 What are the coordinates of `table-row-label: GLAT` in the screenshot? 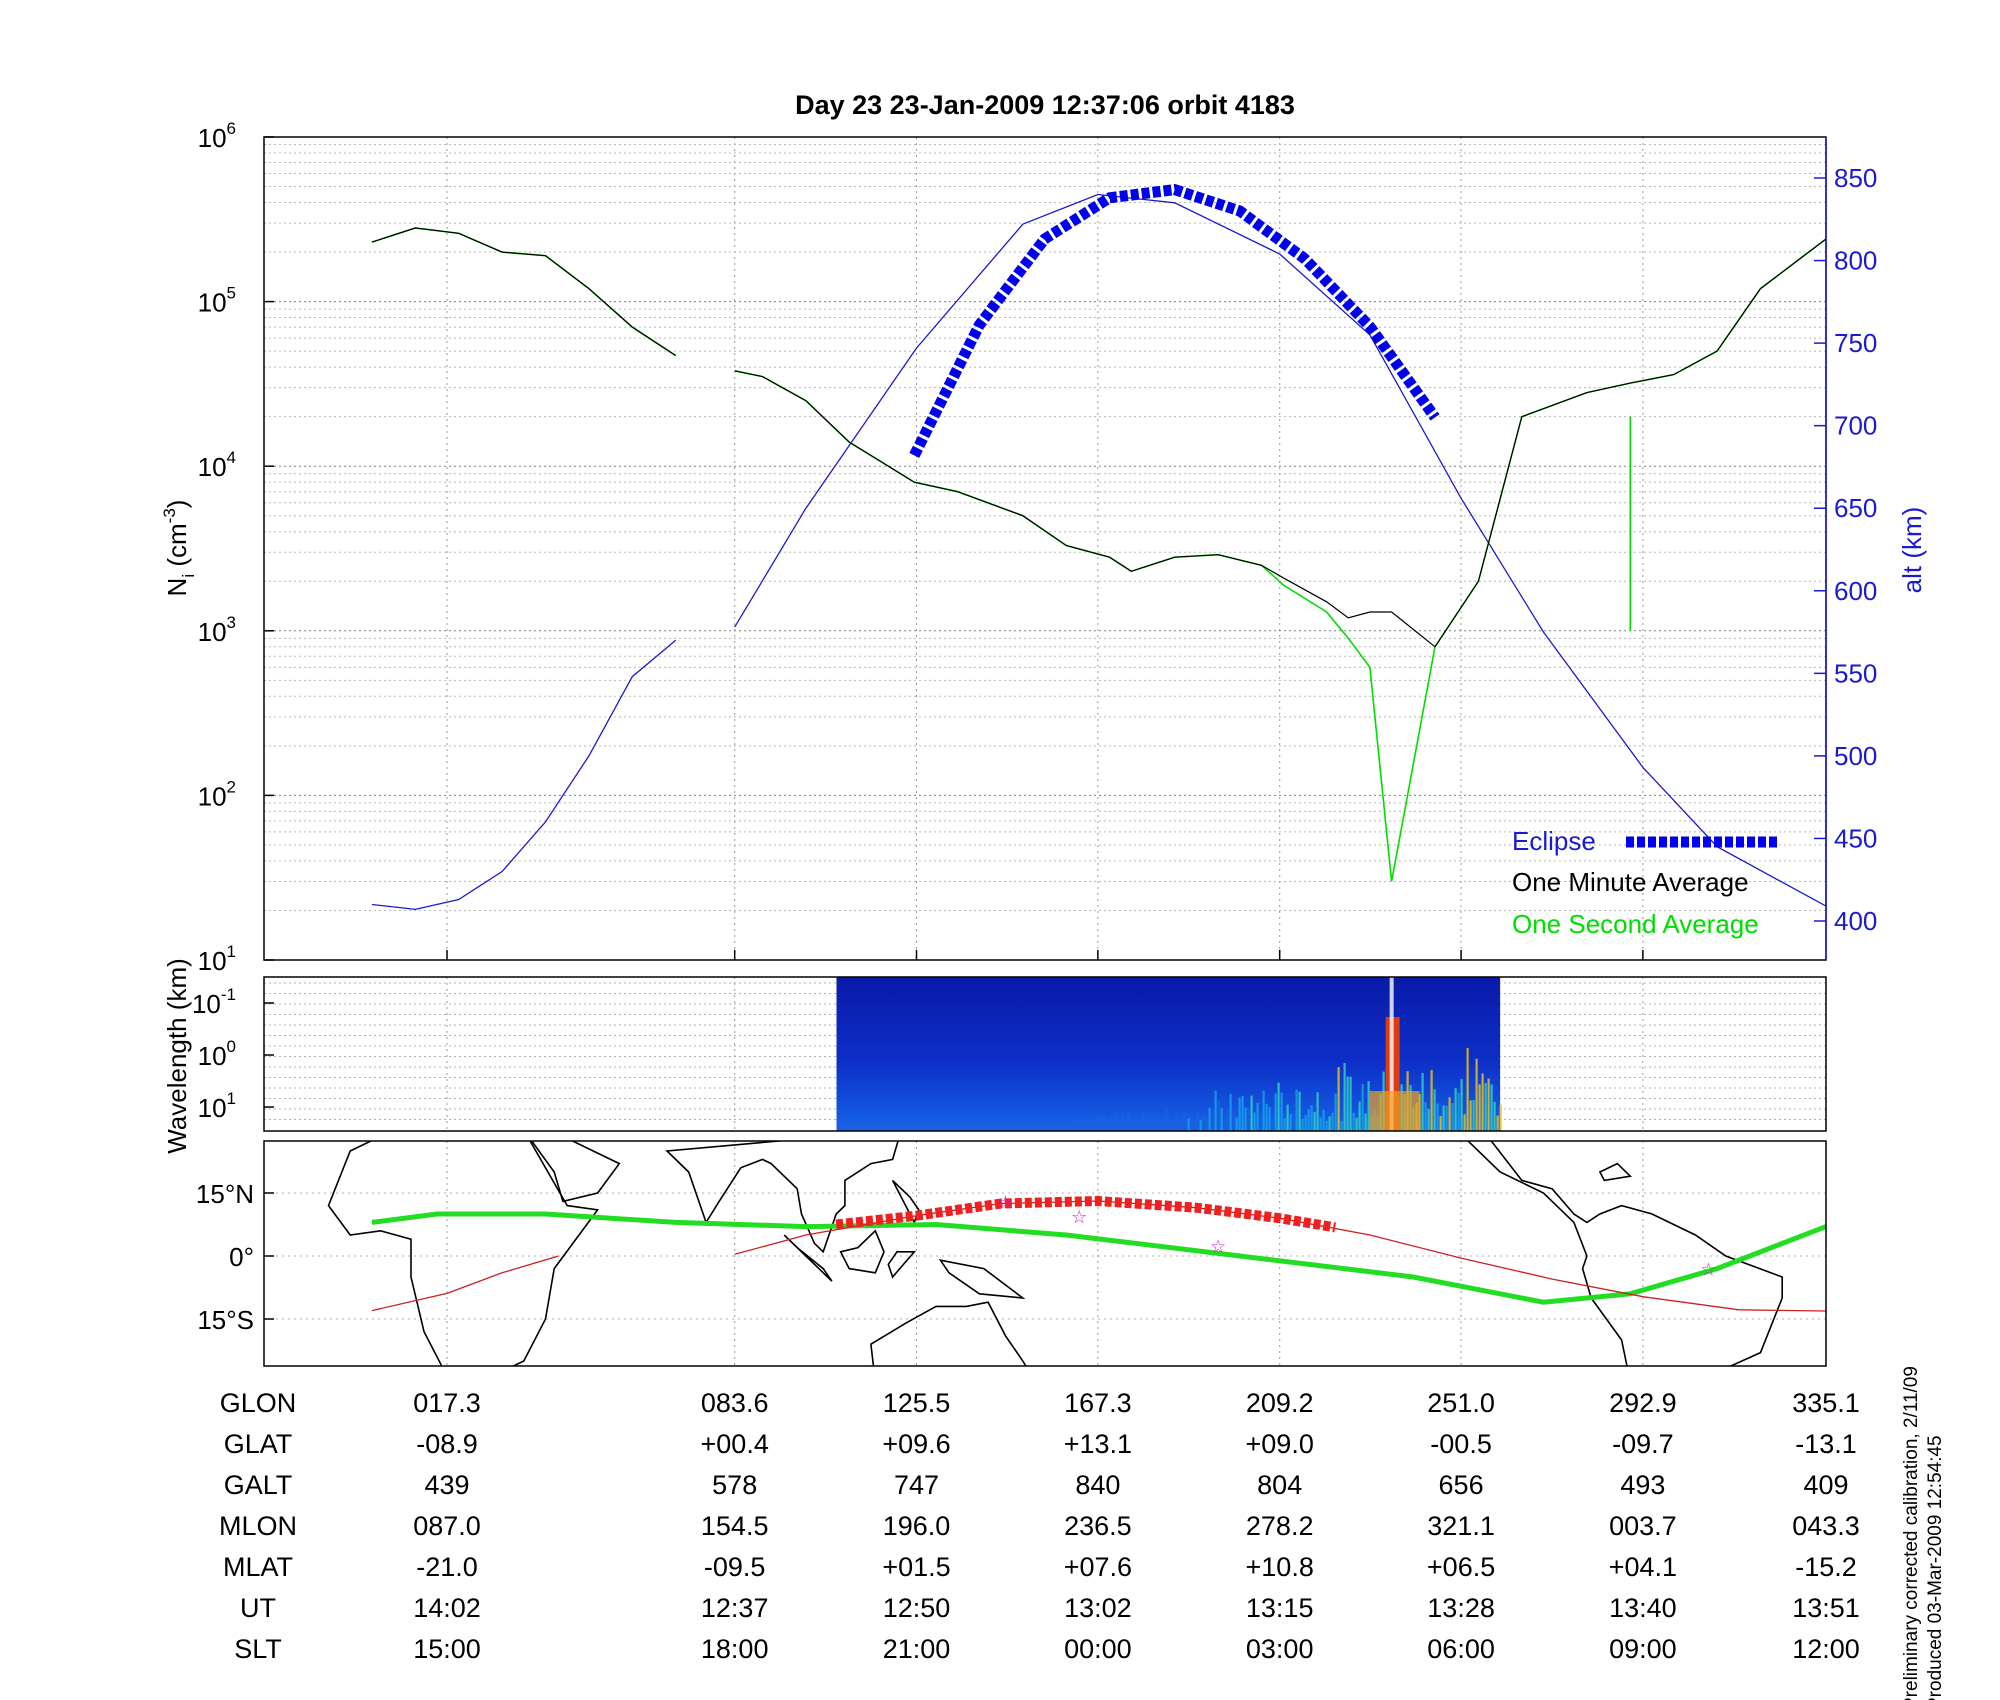 It's located at (258, 1444).